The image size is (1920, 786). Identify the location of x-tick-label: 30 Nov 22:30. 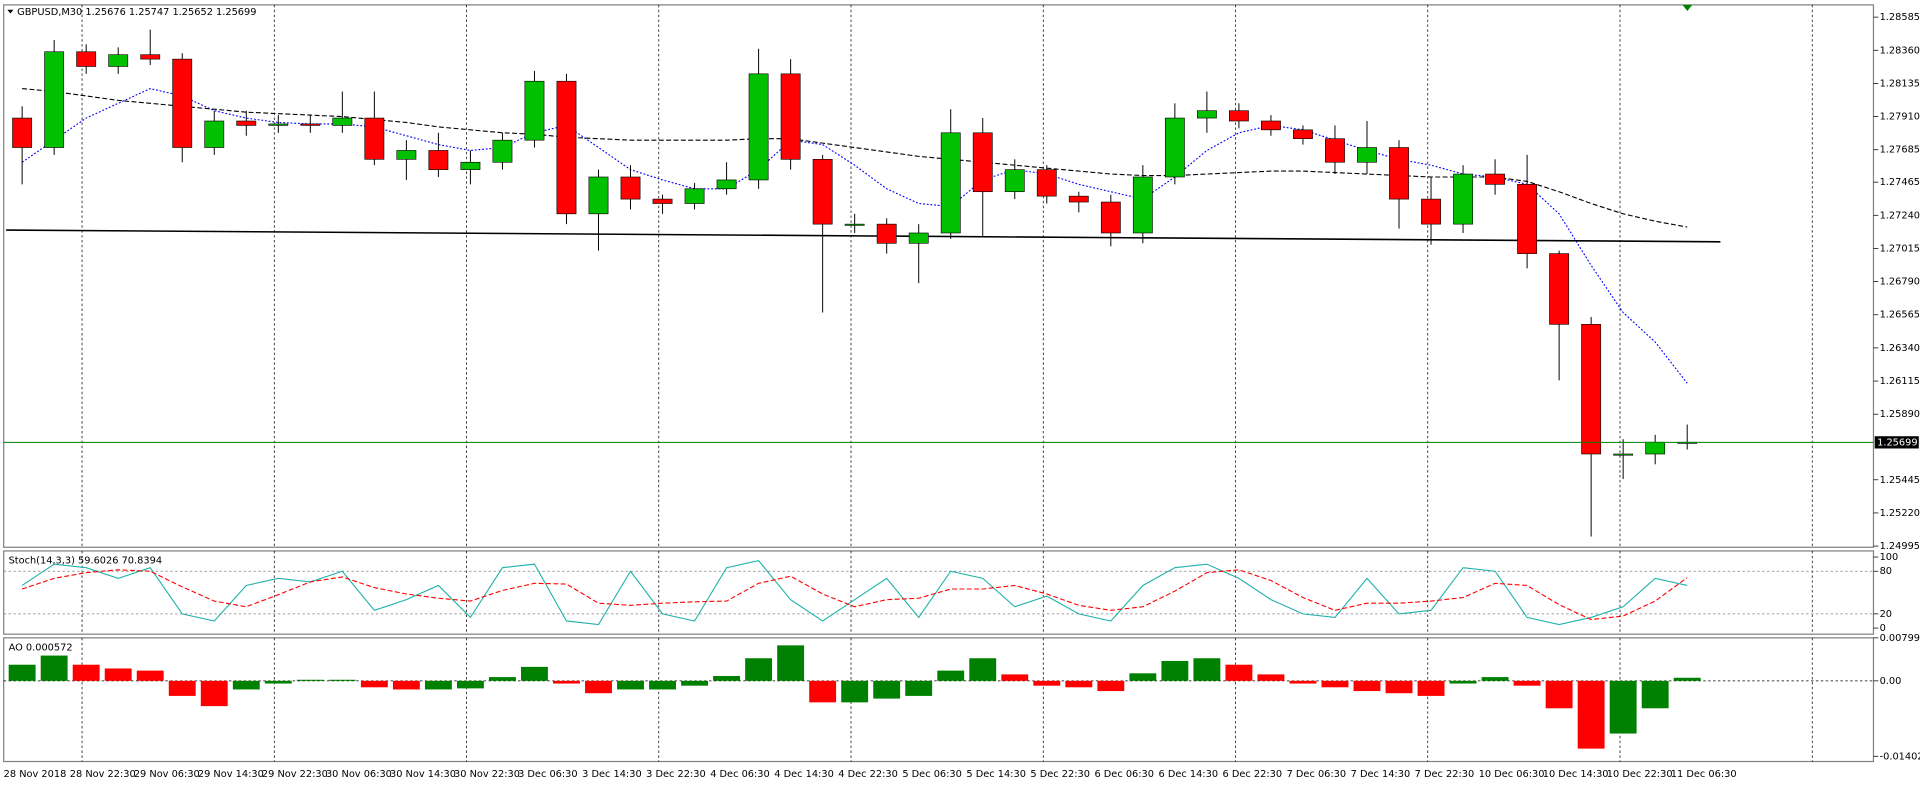
(487, 774).